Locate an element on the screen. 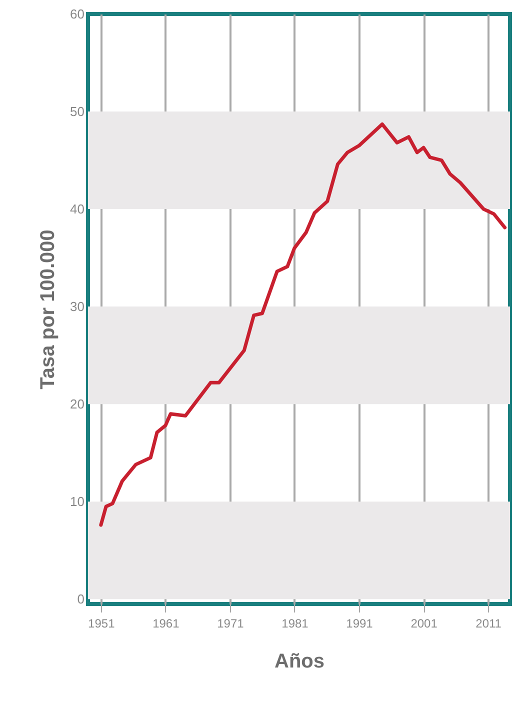 This screenshot has height=705, width=516. y-tick-label: 30 is located at coordinates (77, 306).